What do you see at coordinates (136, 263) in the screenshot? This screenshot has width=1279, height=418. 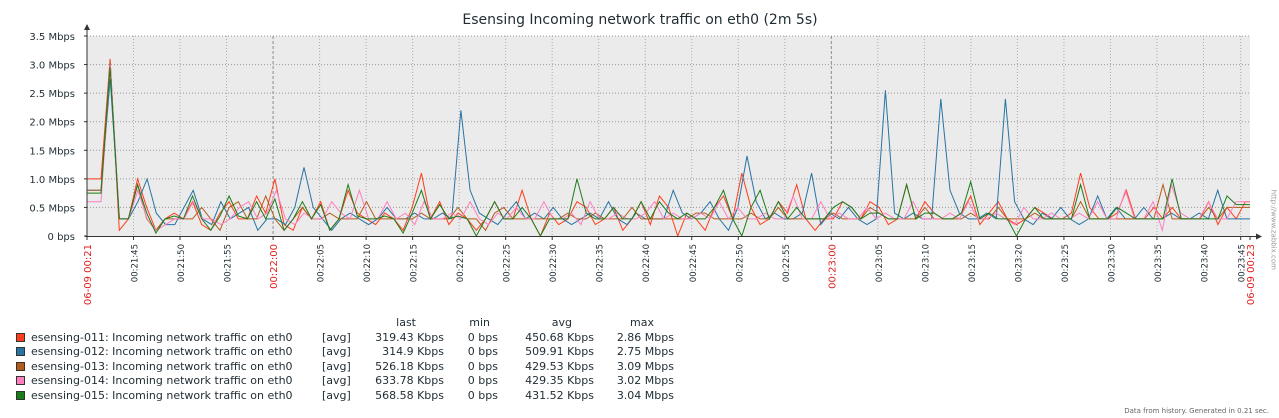 I see `x-tick-label: 00:21:45` at bounding box center [136, 263].